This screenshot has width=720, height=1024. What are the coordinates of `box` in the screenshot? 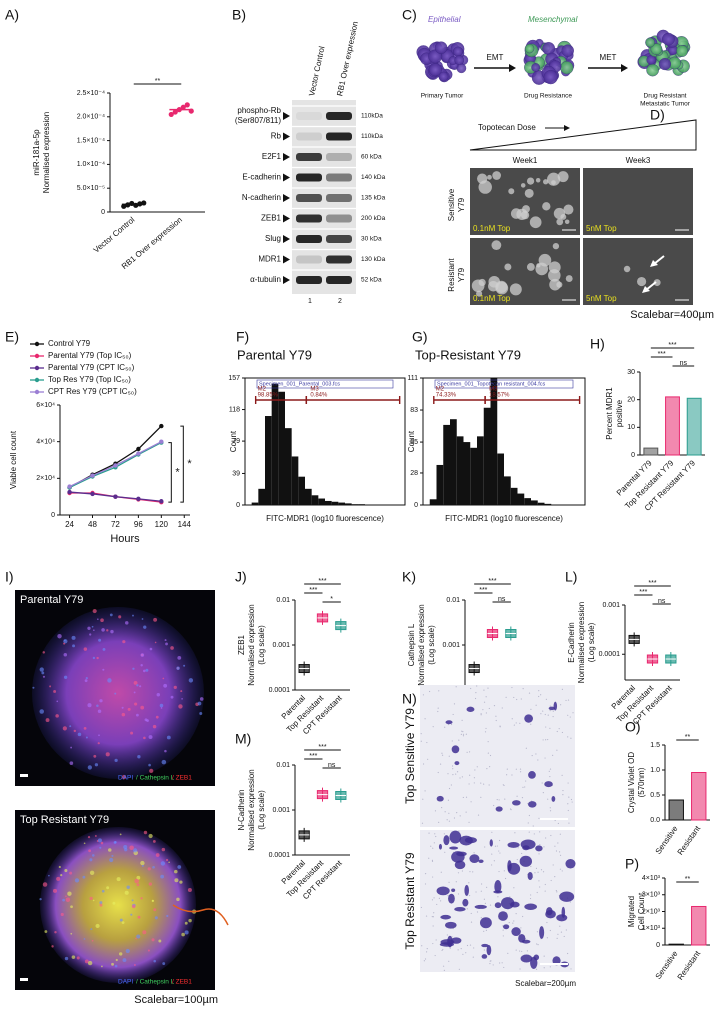 It's located at (322, 794).